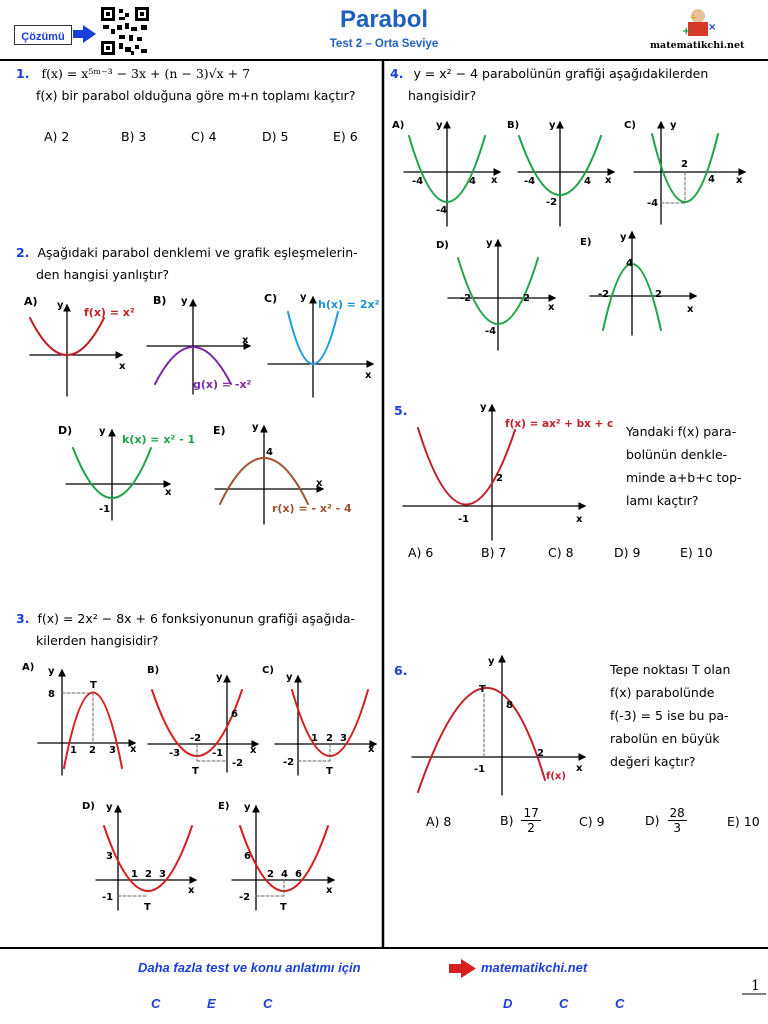 The image size is (768, 1024). What do you see at coordinates (561, 552) in the screenshot?
I see `q5-option-c: C) 8` at bounding box center [561, 552].